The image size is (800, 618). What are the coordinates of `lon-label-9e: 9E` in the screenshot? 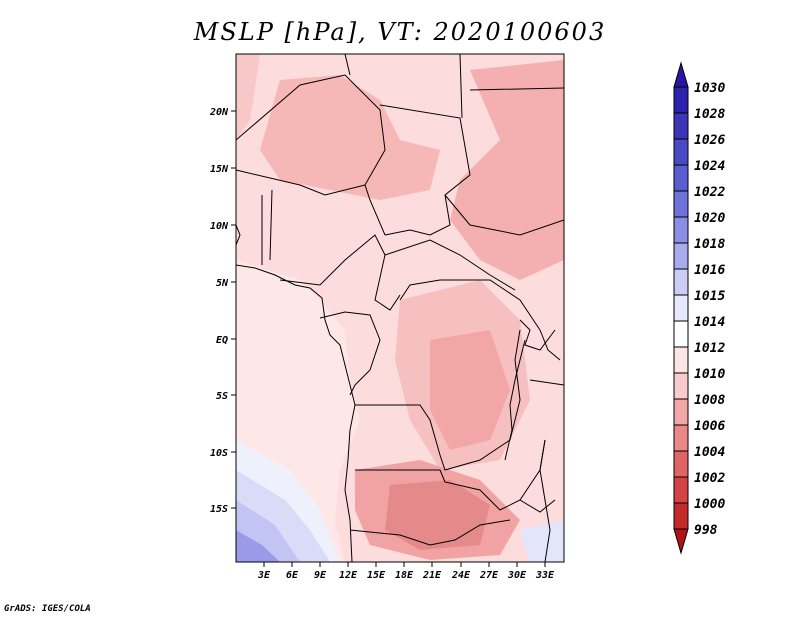 It's located at (320, 575).